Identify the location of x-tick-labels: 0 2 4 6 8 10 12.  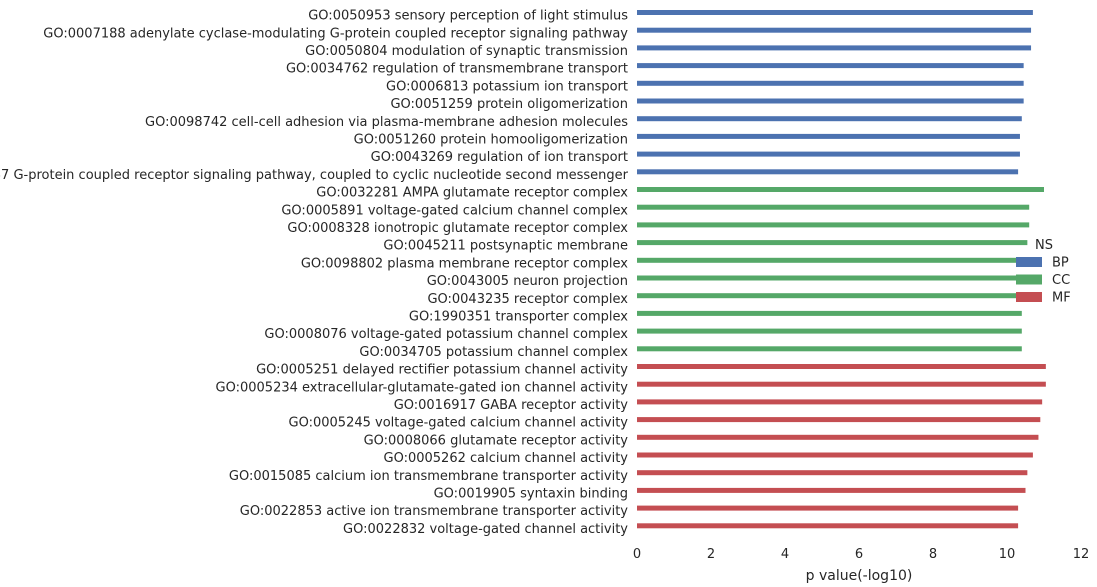
(861, 554).